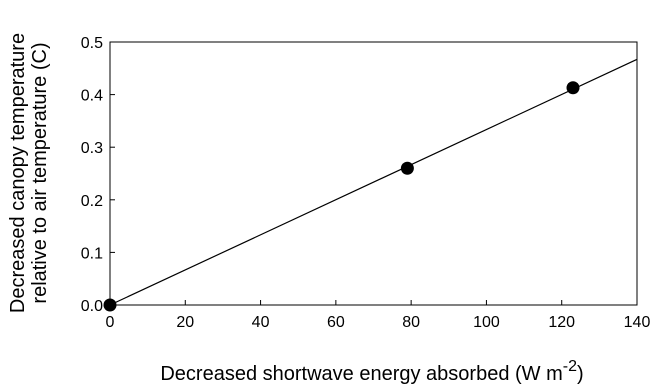 The height and width of the screenshot is (385, 653). What do you see at coordinates (411, 322) in the screenshot?
I see `x-tick-label: 80` at bounding box center [411, 322].